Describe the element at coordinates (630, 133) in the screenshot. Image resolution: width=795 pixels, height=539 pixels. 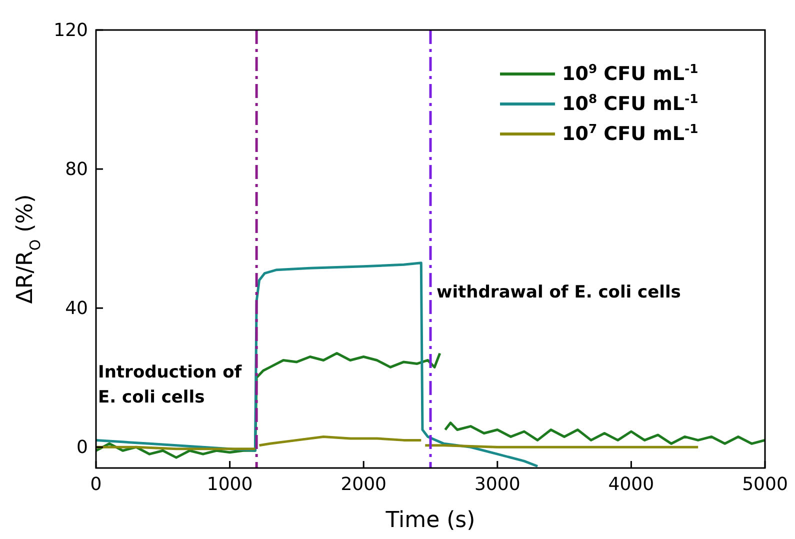
I see `legend-label: 10$^{7}$ CFU mL$^{-1}$` at that location.